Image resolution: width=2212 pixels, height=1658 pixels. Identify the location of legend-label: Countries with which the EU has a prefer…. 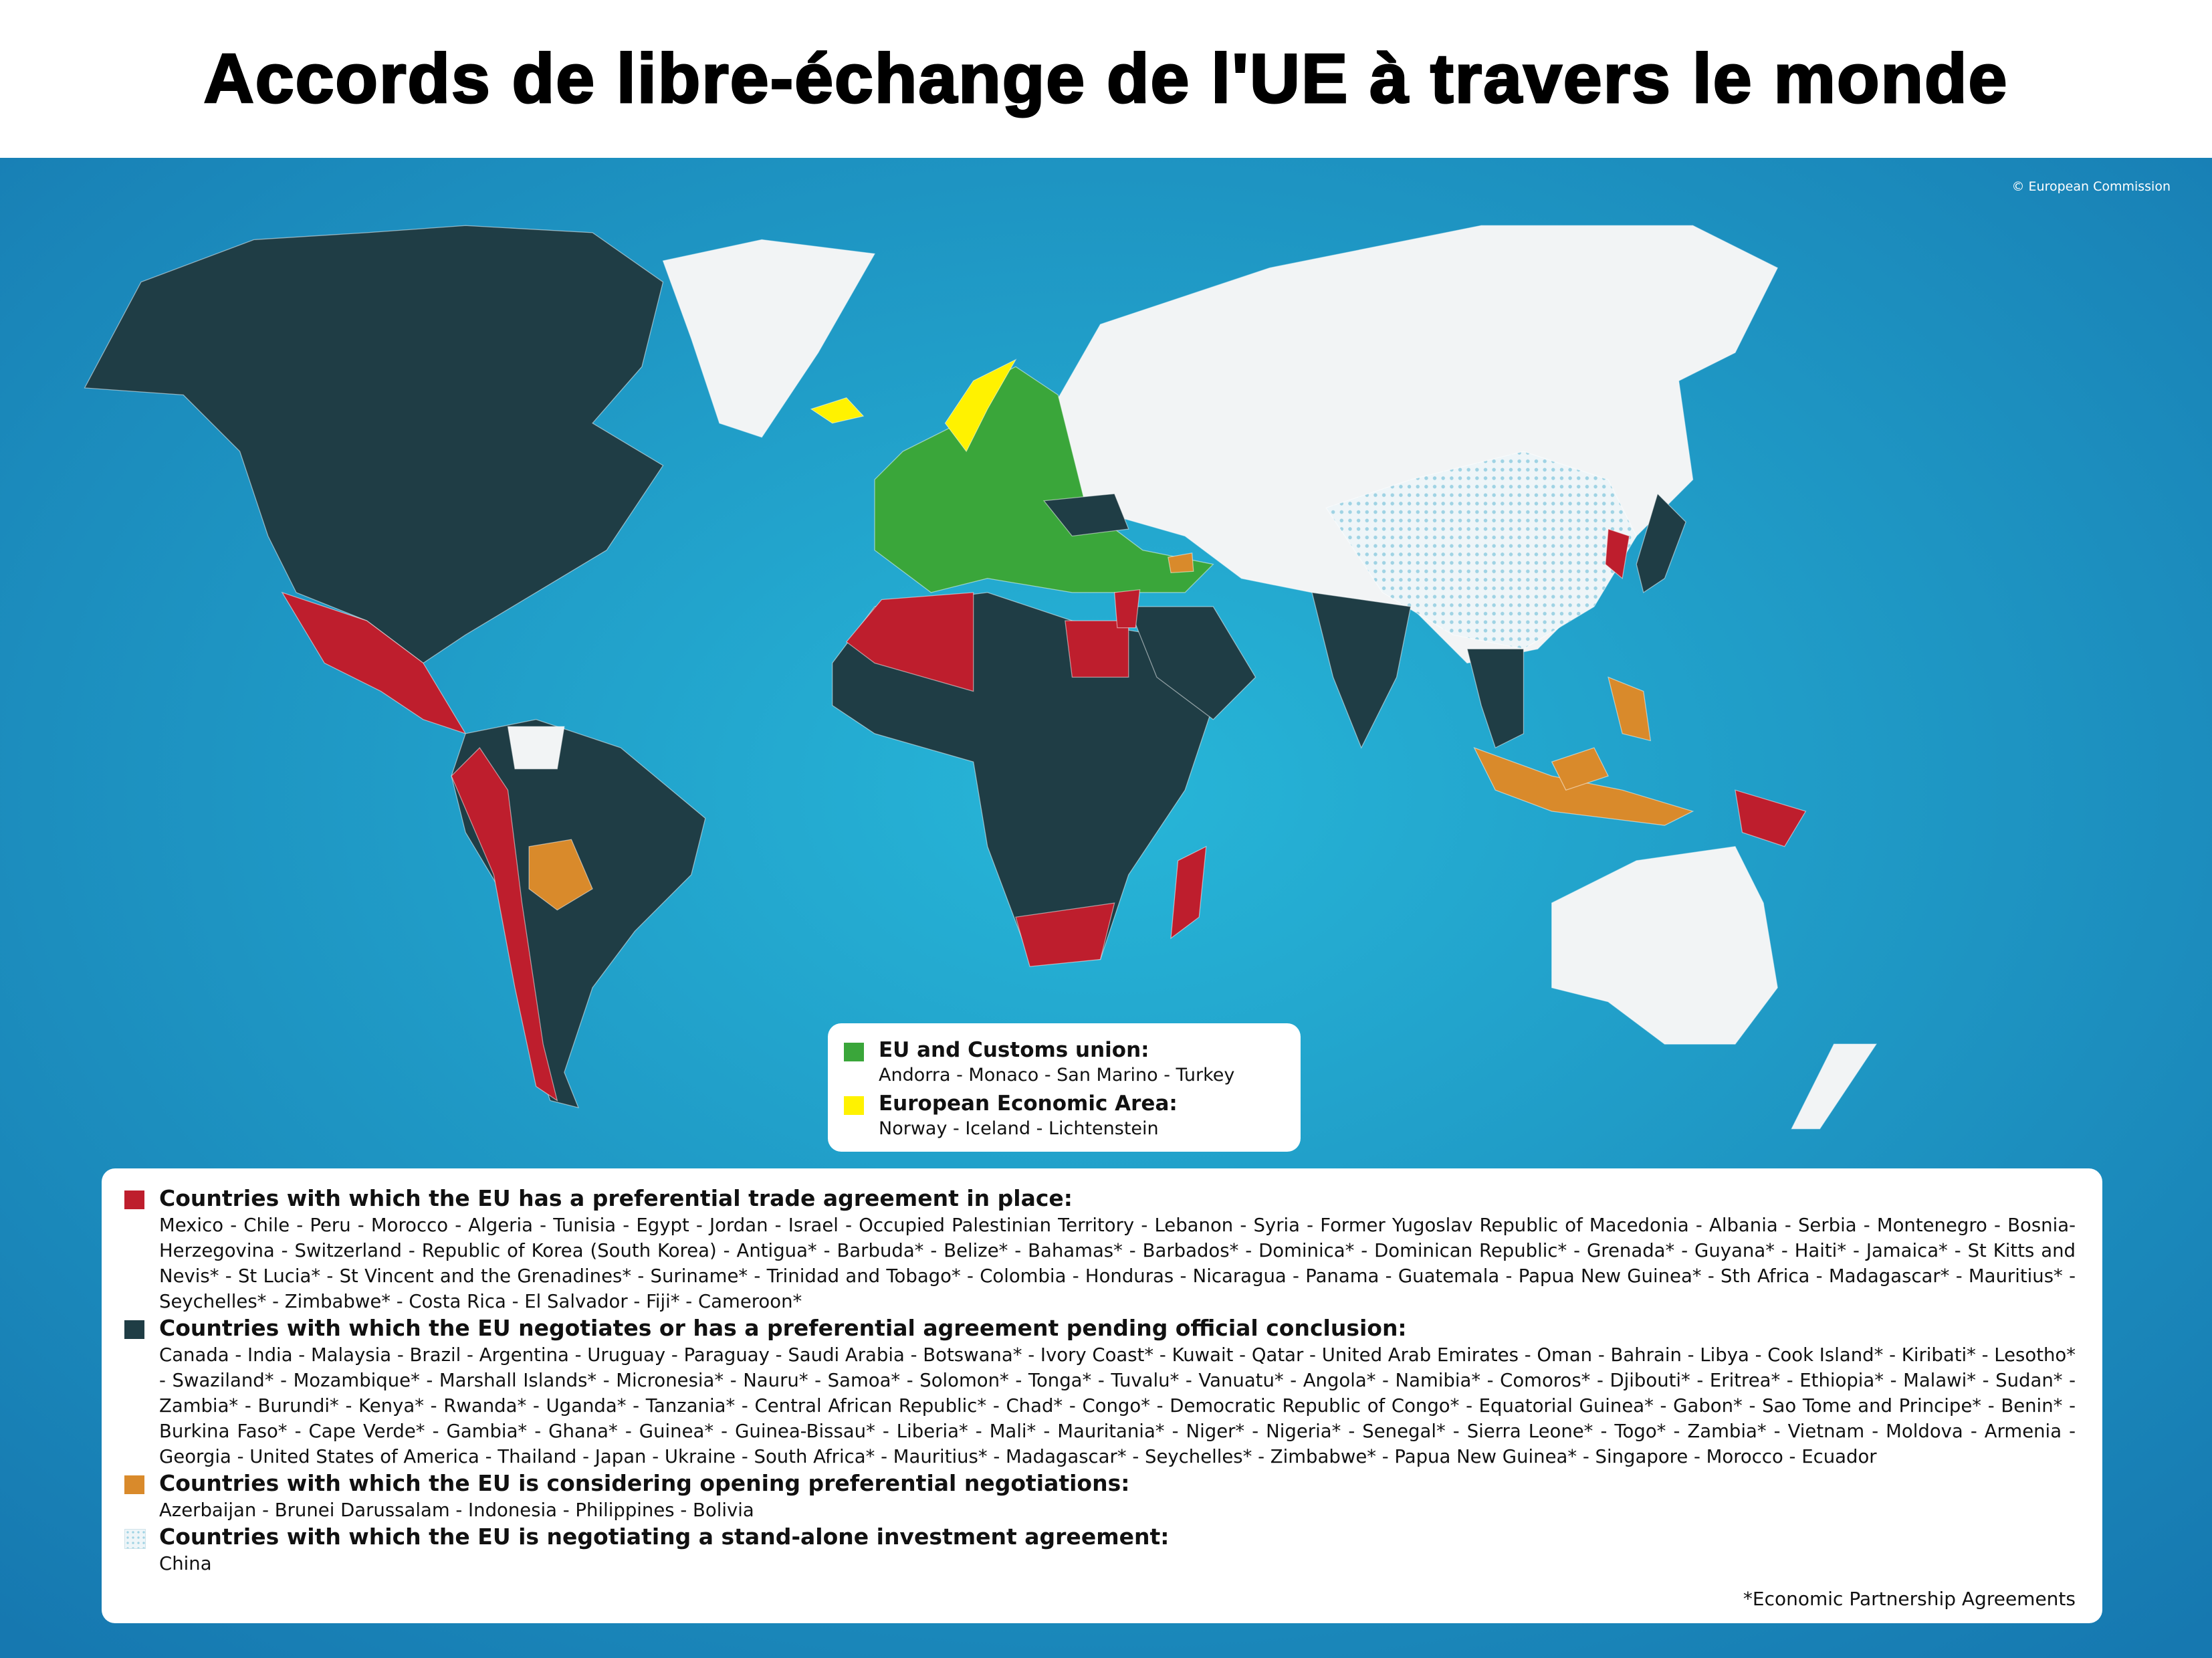
(616, 1198).